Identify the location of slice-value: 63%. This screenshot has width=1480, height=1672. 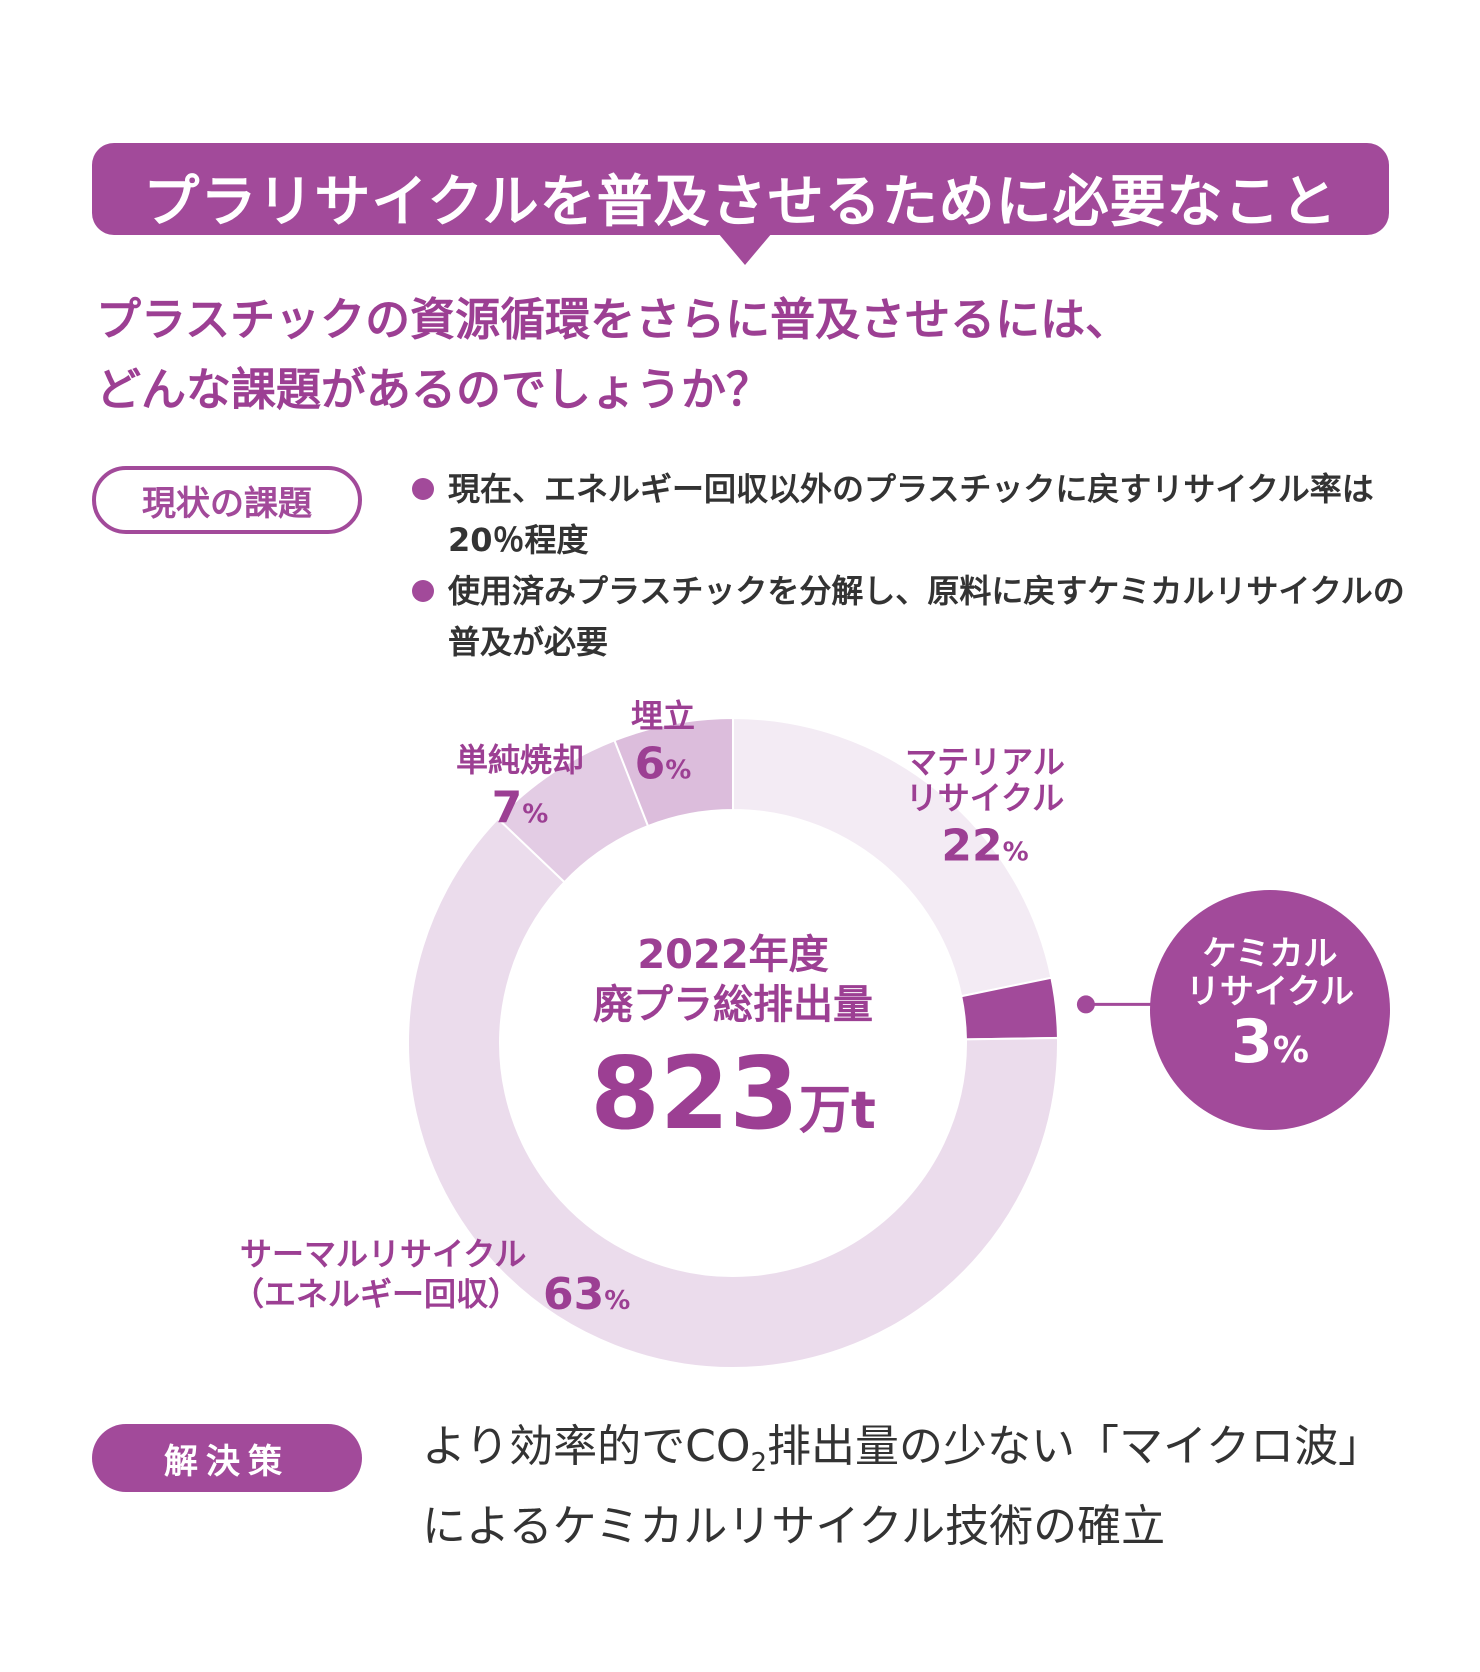
(586, 1294).